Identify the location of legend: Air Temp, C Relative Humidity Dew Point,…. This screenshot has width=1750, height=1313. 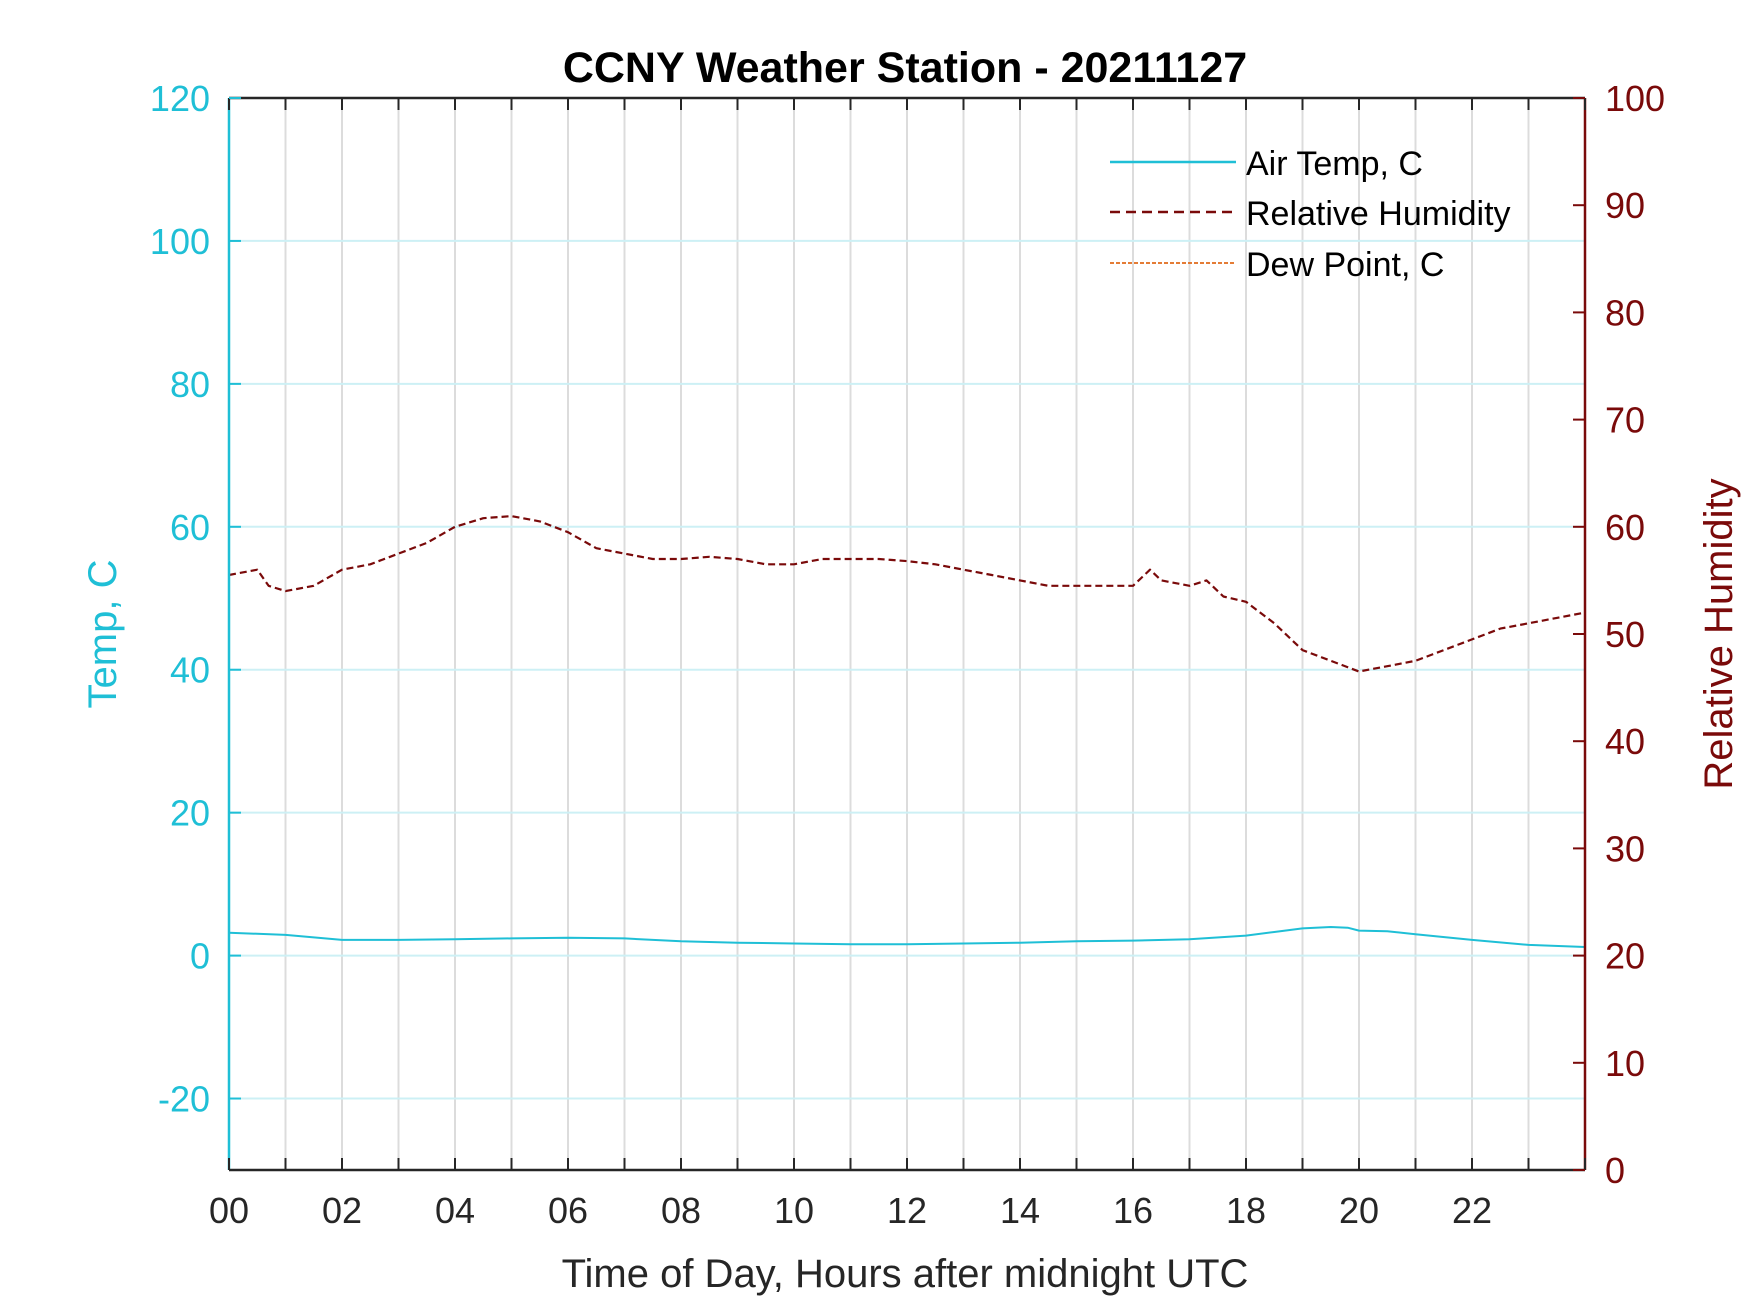
(1310, 214).